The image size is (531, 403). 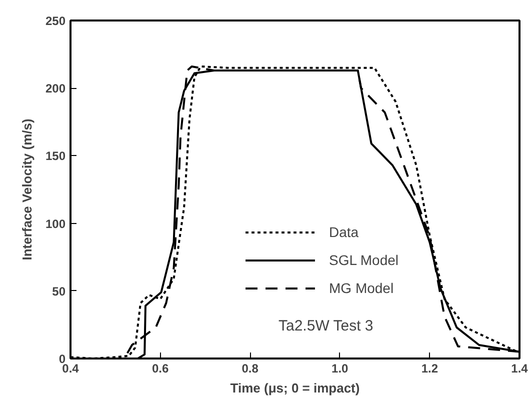 What do you see at coordinates (160, 369) in the screenshot?
I see `x-tick-label: 0.6` at bounding box center [160, 369].